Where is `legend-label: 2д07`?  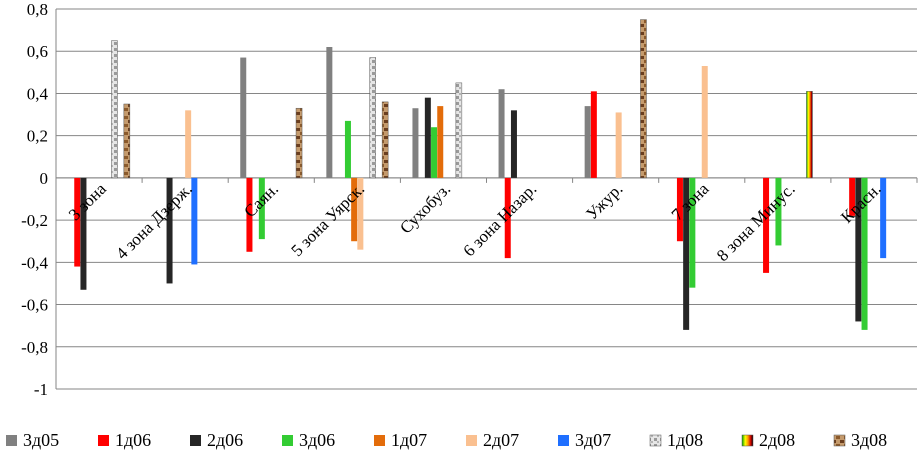
legend-label: 2д07 is located at coordinates (501, 440).